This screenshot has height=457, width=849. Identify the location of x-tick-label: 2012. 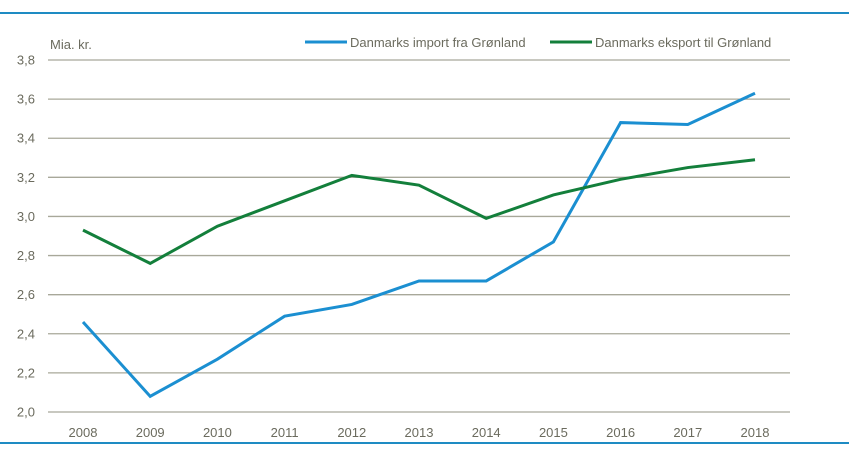
(351, 432).